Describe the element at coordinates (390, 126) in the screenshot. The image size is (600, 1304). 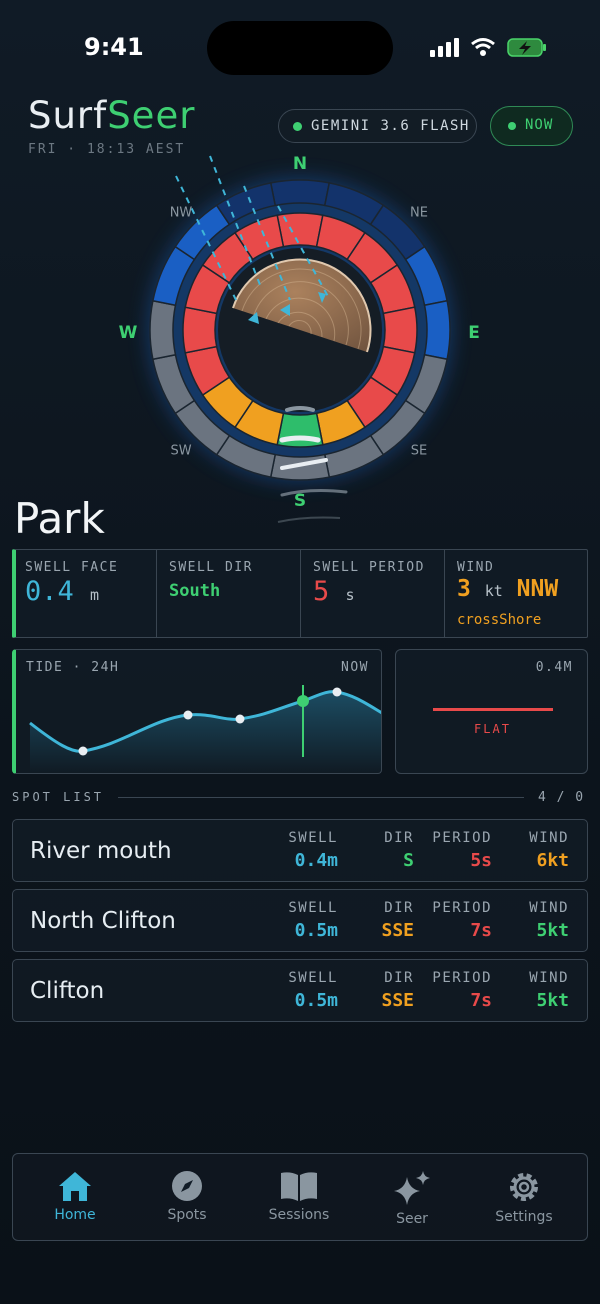
I see `model-name: GEMINI 3.6 FLASH` at that location.